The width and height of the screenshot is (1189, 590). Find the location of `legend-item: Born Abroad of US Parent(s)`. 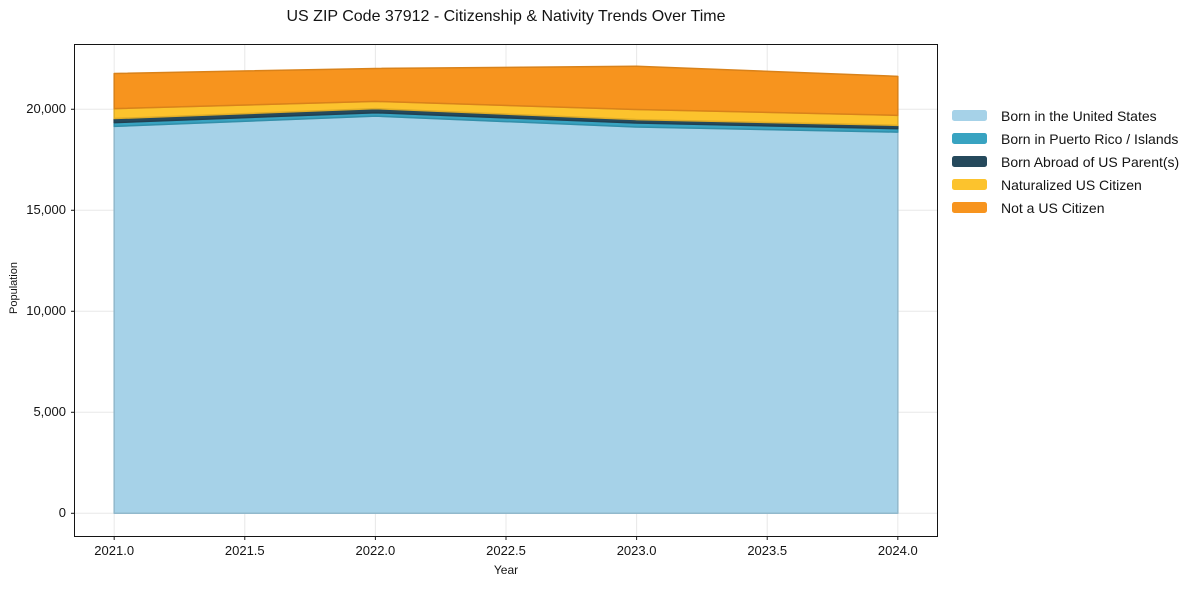

legend-item: Born Abroad of US Parent(s) is located at coordinates (1065, 161).